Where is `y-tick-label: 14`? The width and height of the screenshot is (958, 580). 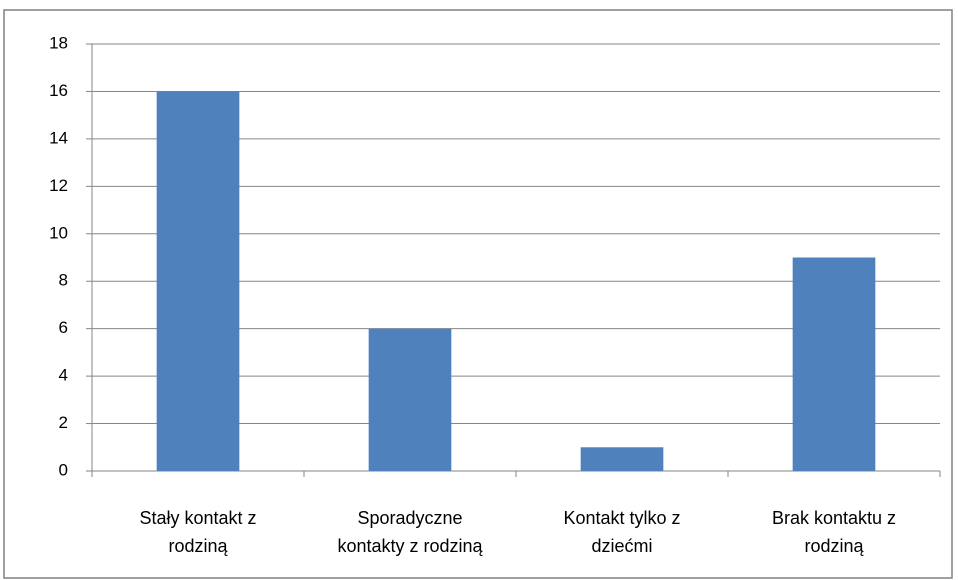
y-tick-label: 14 is located at coordinates (58, 137).